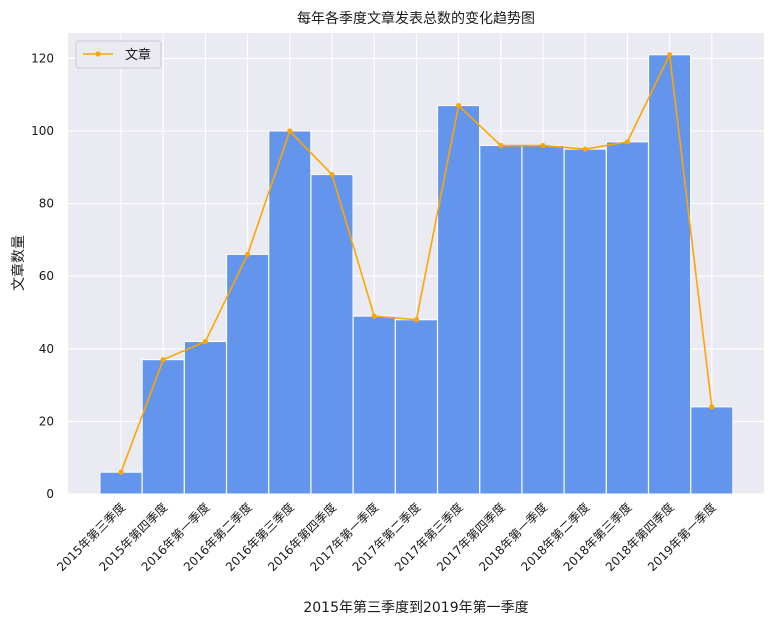  I want to click on y-tick-labels: 0 20 40 60 80 100 120, so click(42, 276).